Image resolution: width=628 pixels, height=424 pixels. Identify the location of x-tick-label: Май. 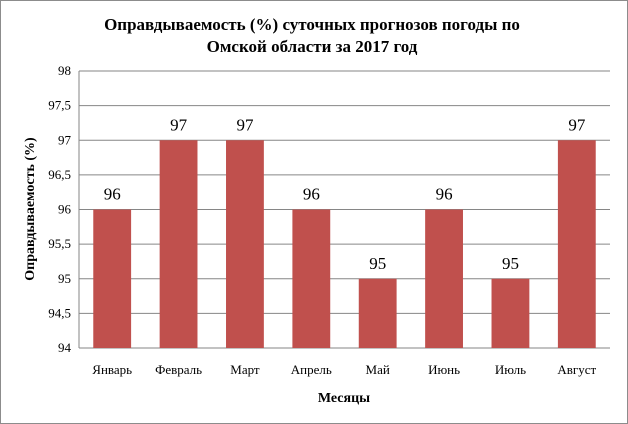
(378, 369).